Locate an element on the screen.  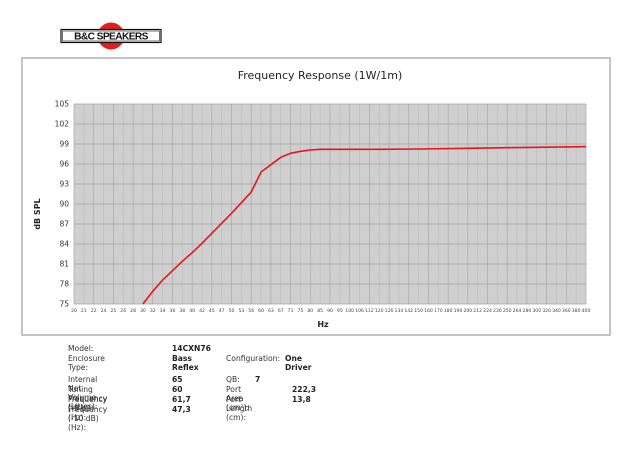
x-tick-label: 180 is located at coordinates (448, 311).